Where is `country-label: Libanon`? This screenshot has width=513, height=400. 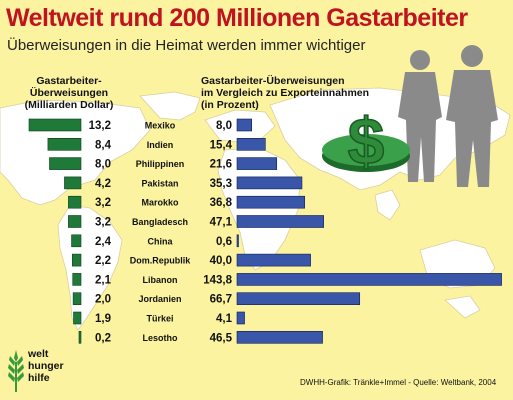 country-label: Libanon is located at coordinates (160, 280).